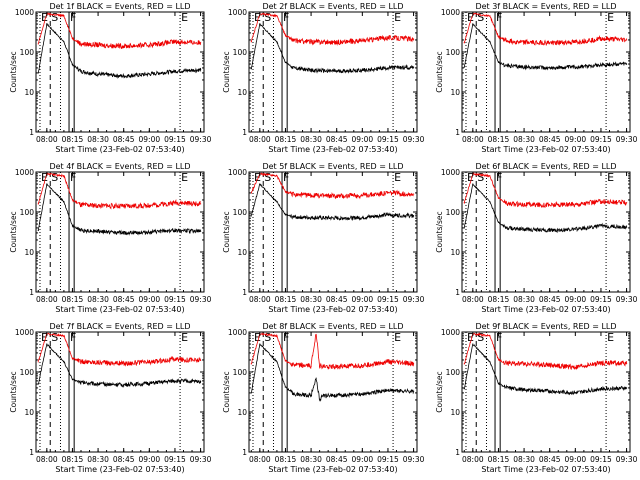 This screenshot has width=640, height=480. What do you see at coordinates (242, 412) in the screenshot?
I see `y-tick-label: 10` at bounding box center [242, 412].